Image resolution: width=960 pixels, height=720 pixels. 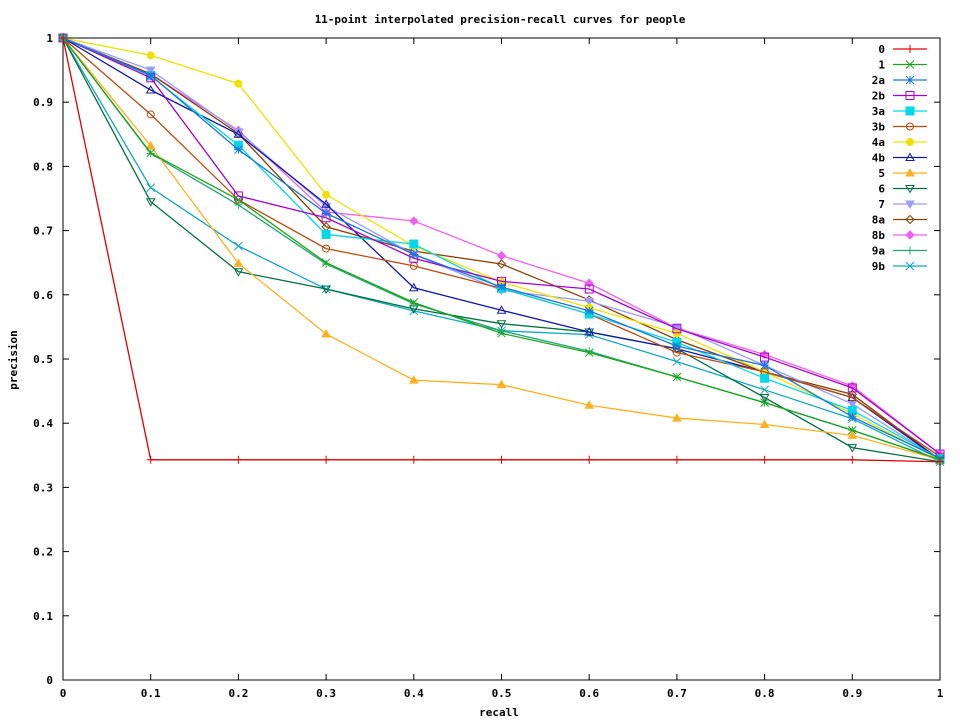 I want to click on x-tick-label: 0.9, so click(x=852, y=693).